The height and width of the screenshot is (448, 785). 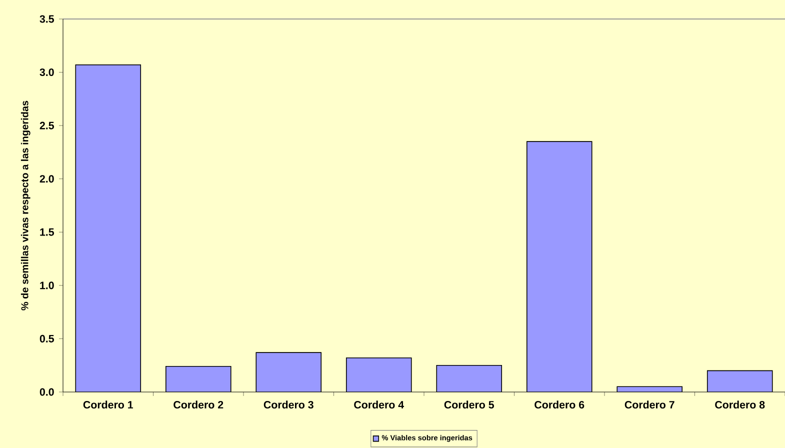 I want to click on y-tick-label: 0.5, so click(x=47, y=338).